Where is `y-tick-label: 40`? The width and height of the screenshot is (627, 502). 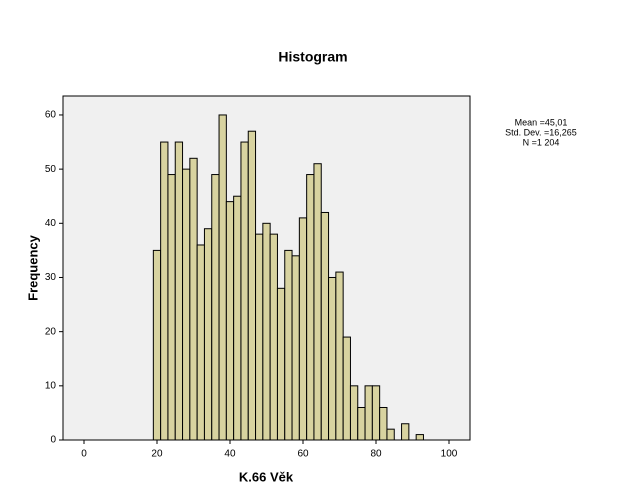 y-tick-label: 40 is located at coordinates (51, 223).